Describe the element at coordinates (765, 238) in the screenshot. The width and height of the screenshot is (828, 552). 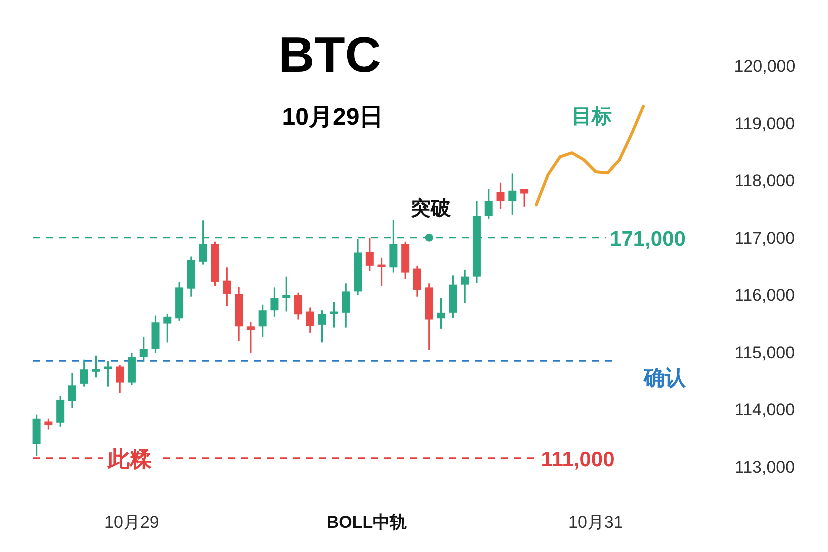
I see `ytick: 117,000` at that location.